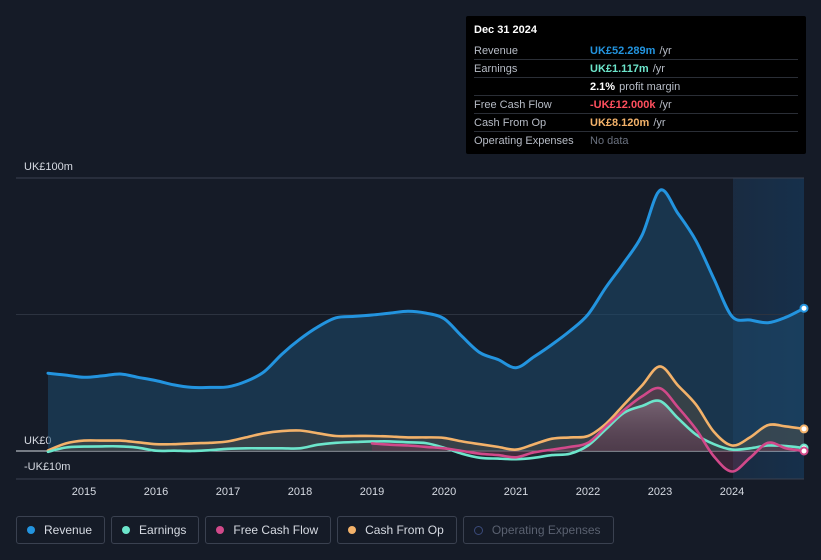 Image resolution: width=821 pixels, height=560 pixels. I want to click on endpoint-free-cash-flow, so click(804, 451).